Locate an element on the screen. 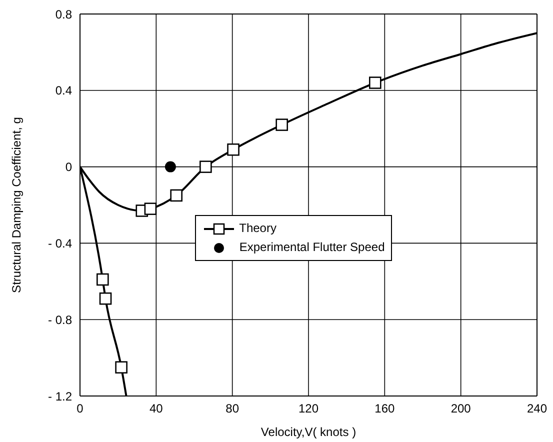 This screenshot has width=553, height=442. x-tick-label: 40 is located at coordinates (156, 409).